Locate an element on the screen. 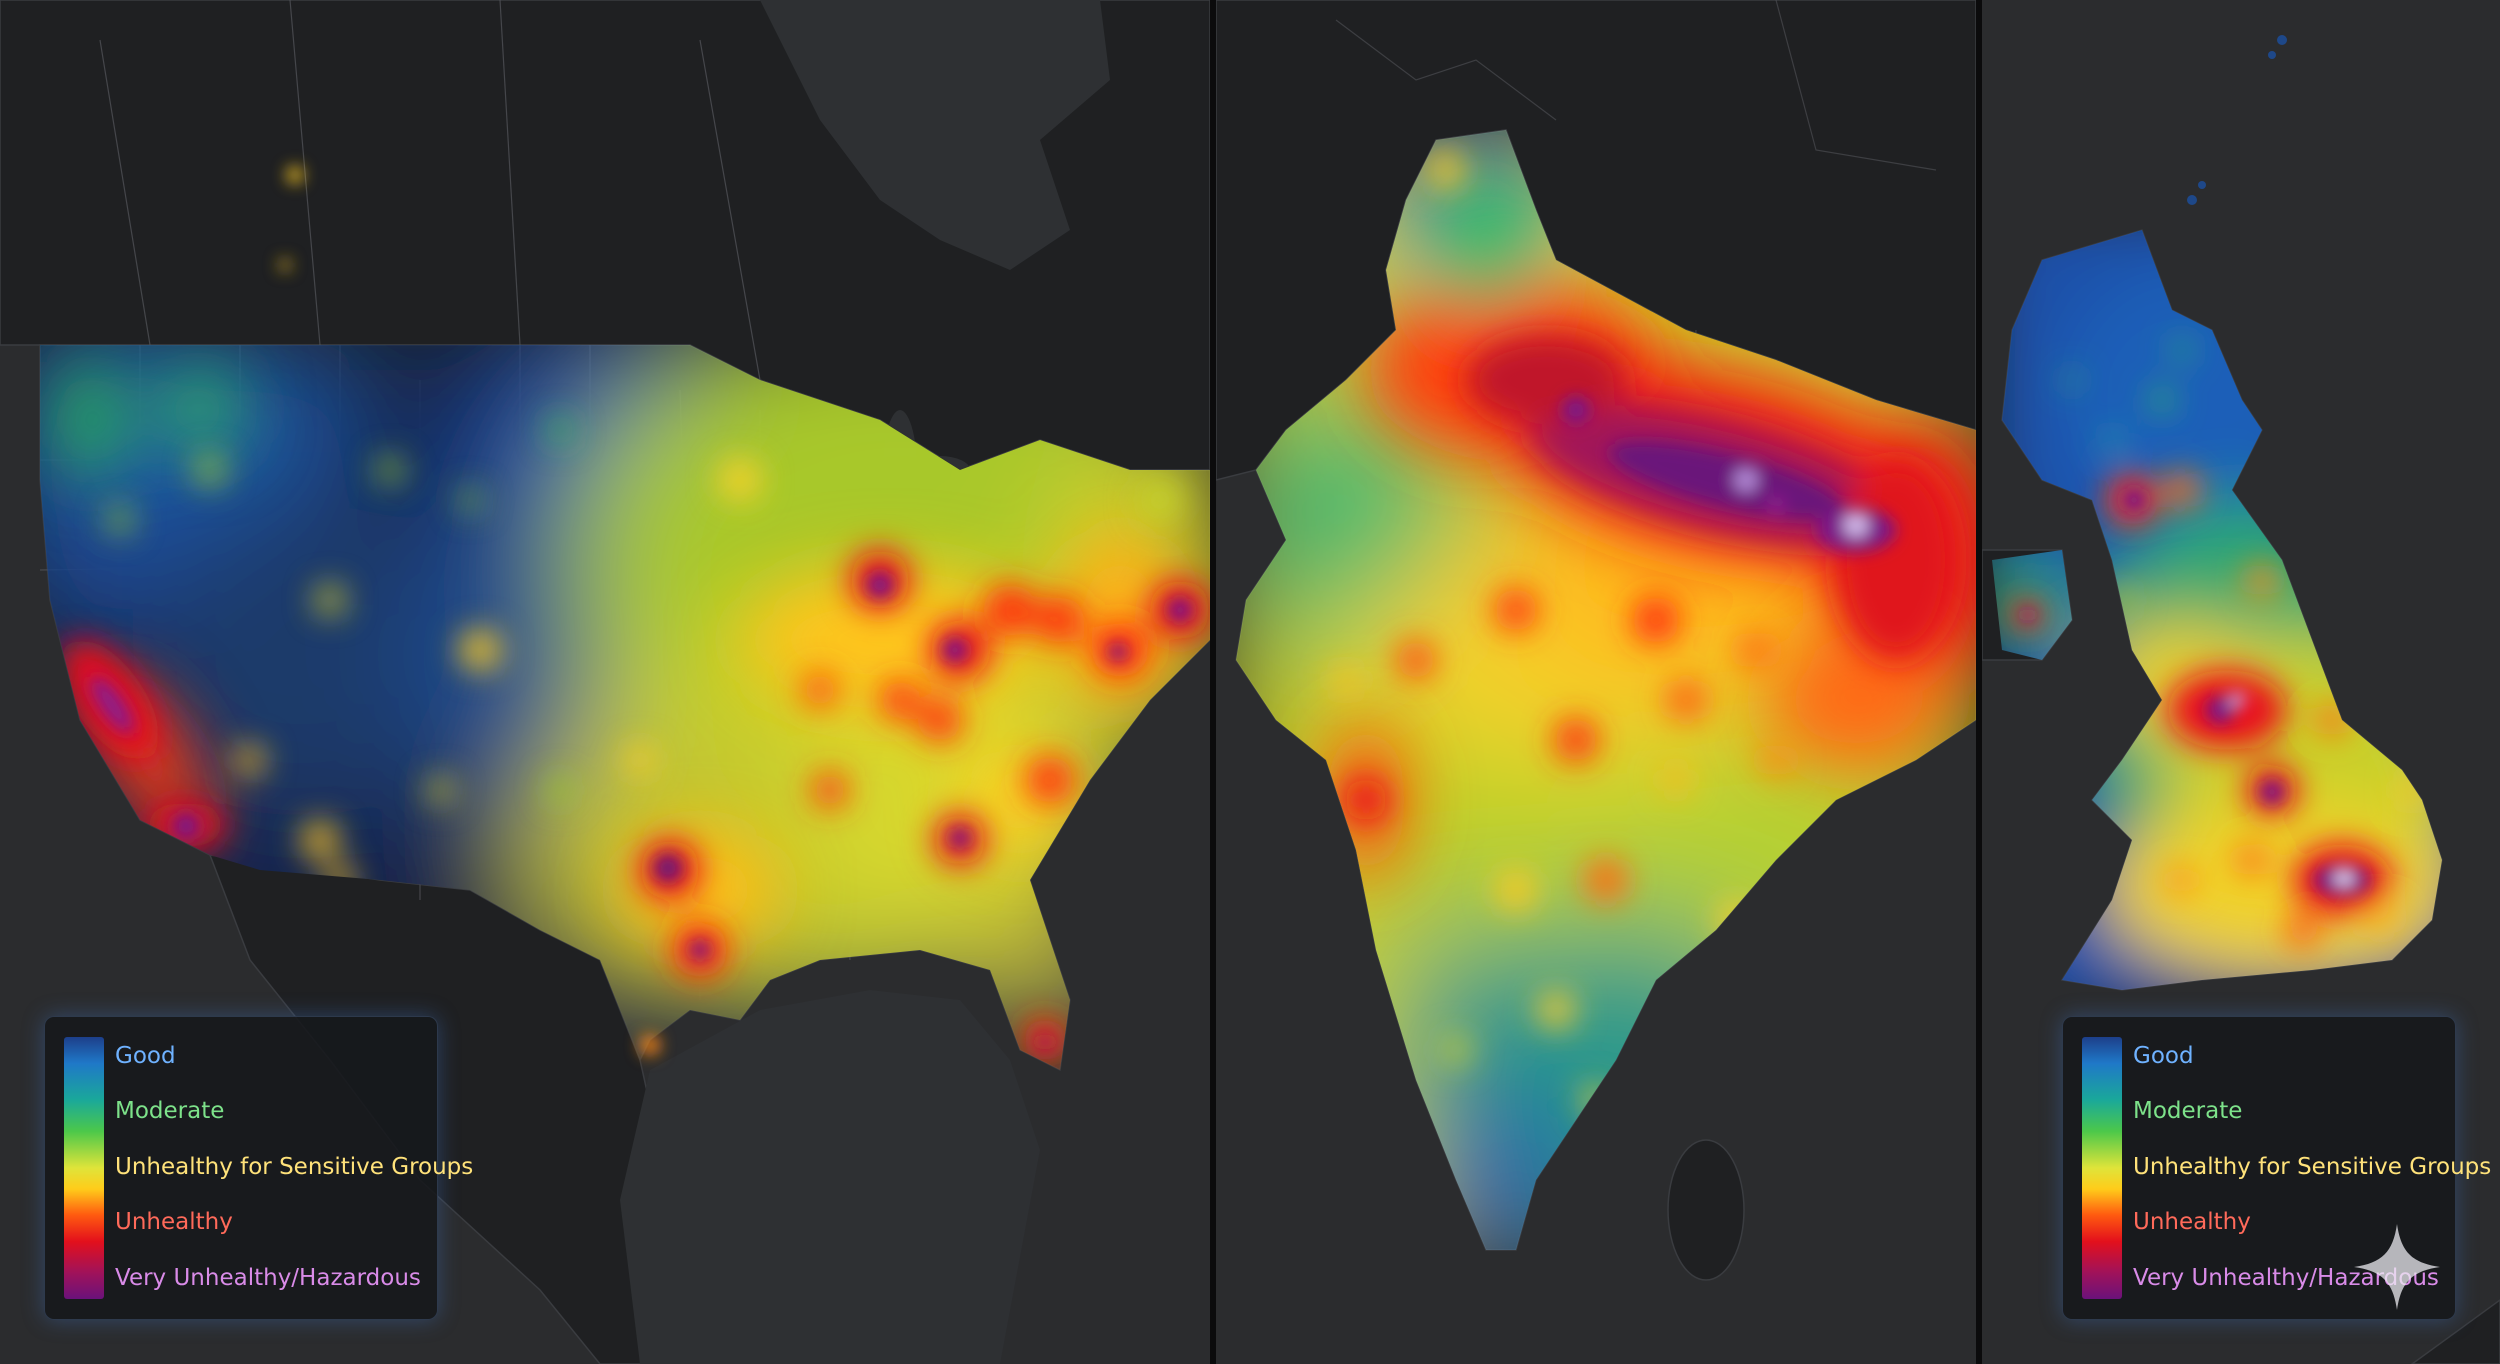  panel-divider-right is located at coordinates (1979, 682).